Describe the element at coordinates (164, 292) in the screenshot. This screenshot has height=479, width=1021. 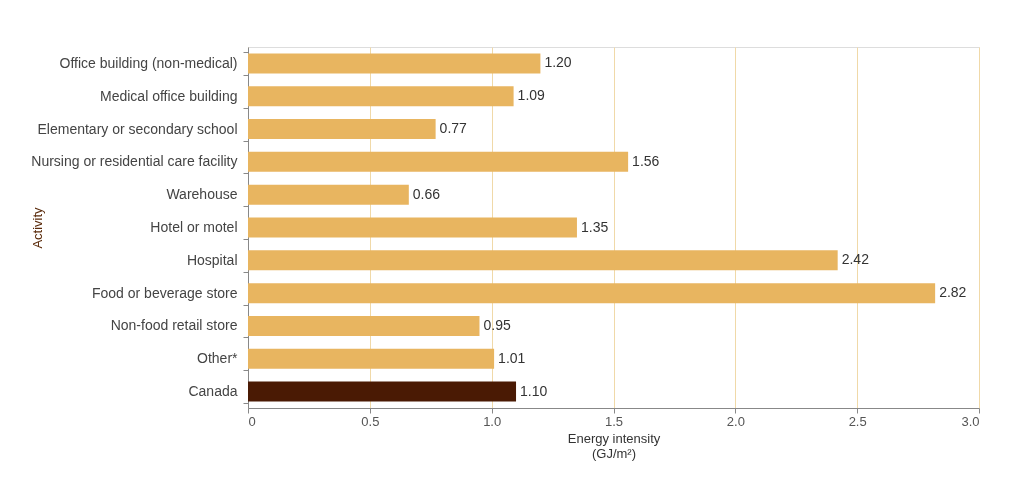
I see `y-tick-label: Food or beverage store` at that location.